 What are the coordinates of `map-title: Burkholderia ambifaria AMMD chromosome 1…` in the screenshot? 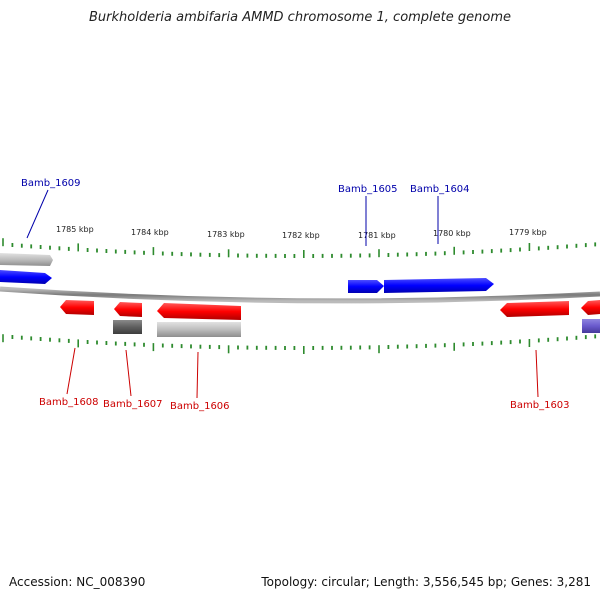 It's located at (300, 17).